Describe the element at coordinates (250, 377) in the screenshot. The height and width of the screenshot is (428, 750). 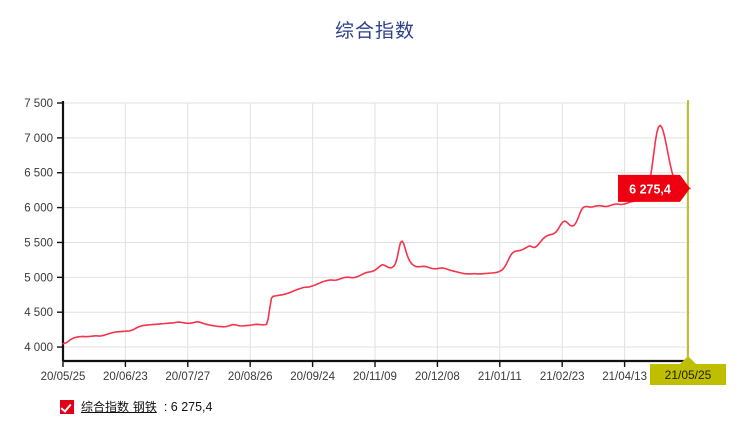
I see `x-tick-label: 20/08/26` at that location.